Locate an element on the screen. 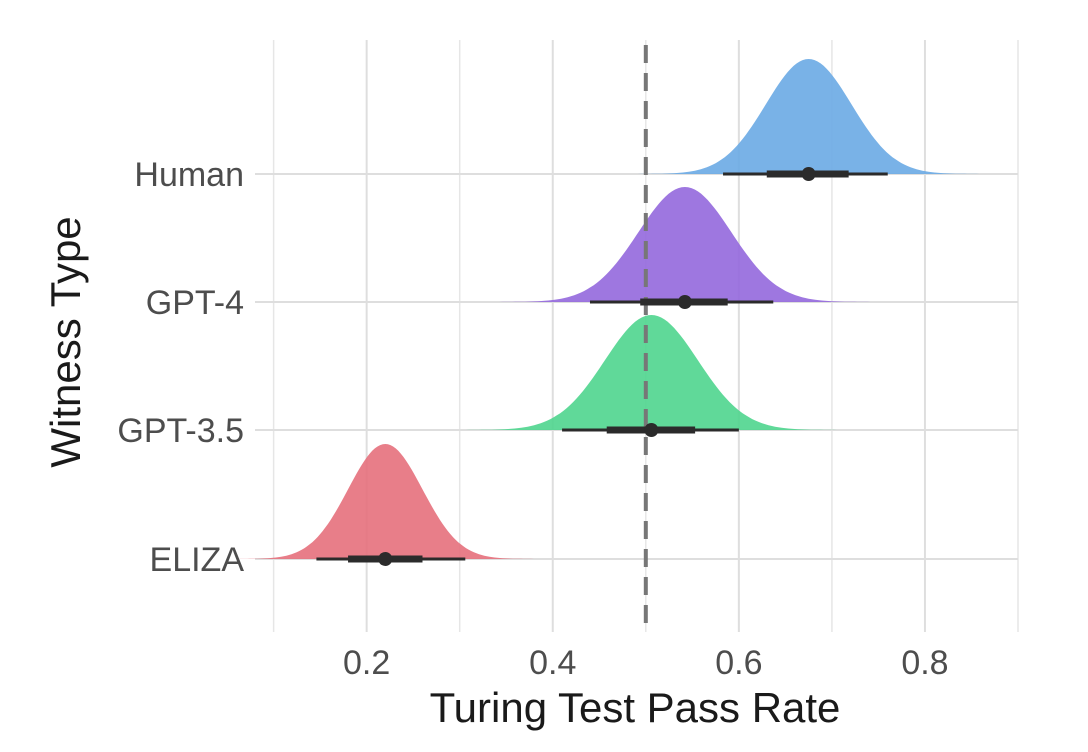  y-axis-title: Witness Type is located at coordinates (65, 341).